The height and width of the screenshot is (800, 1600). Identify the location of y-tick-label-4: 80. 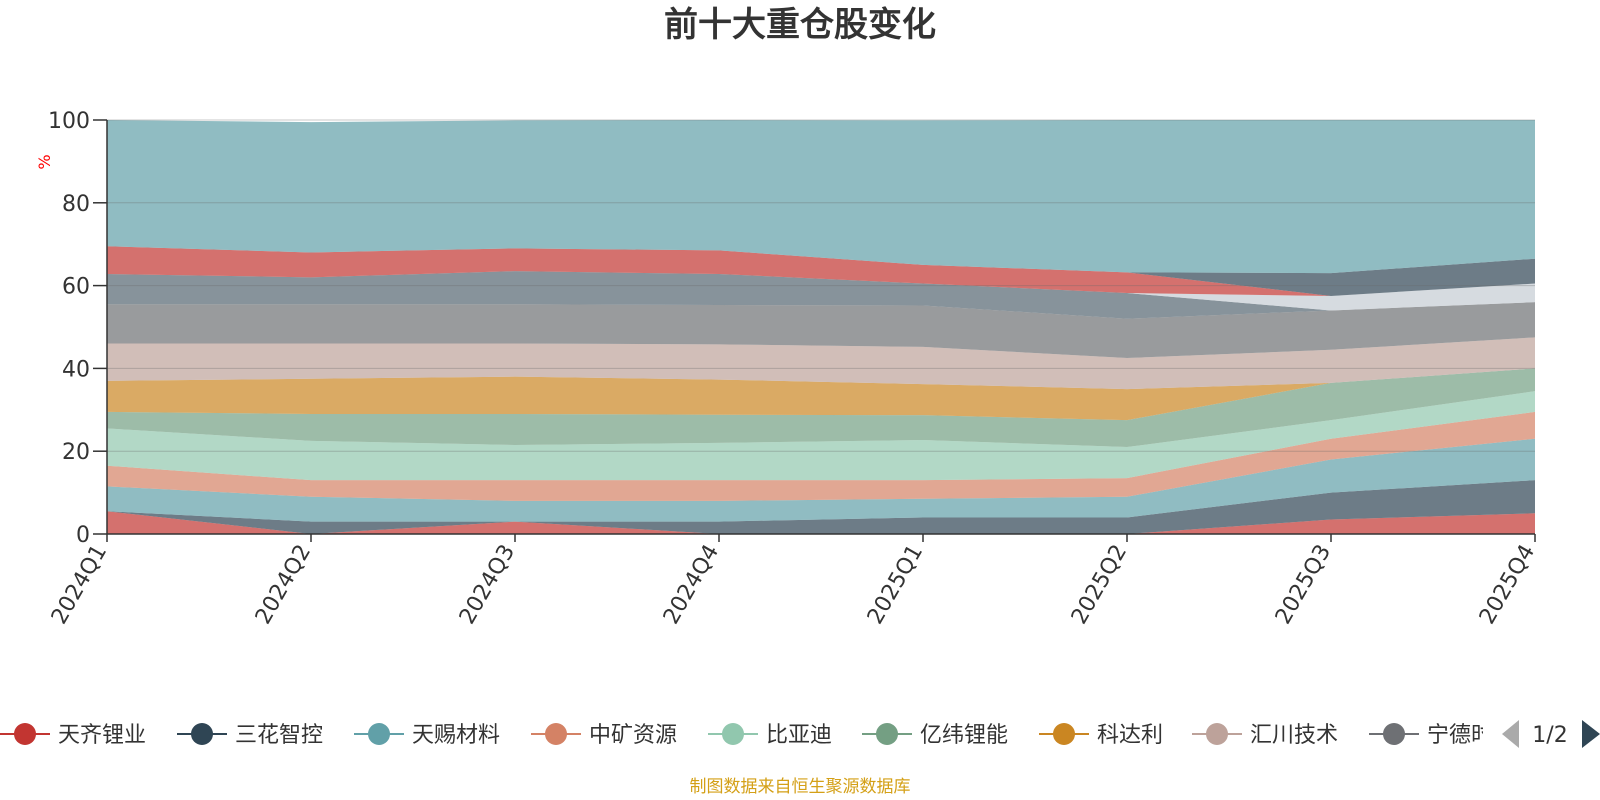
(76, 204).